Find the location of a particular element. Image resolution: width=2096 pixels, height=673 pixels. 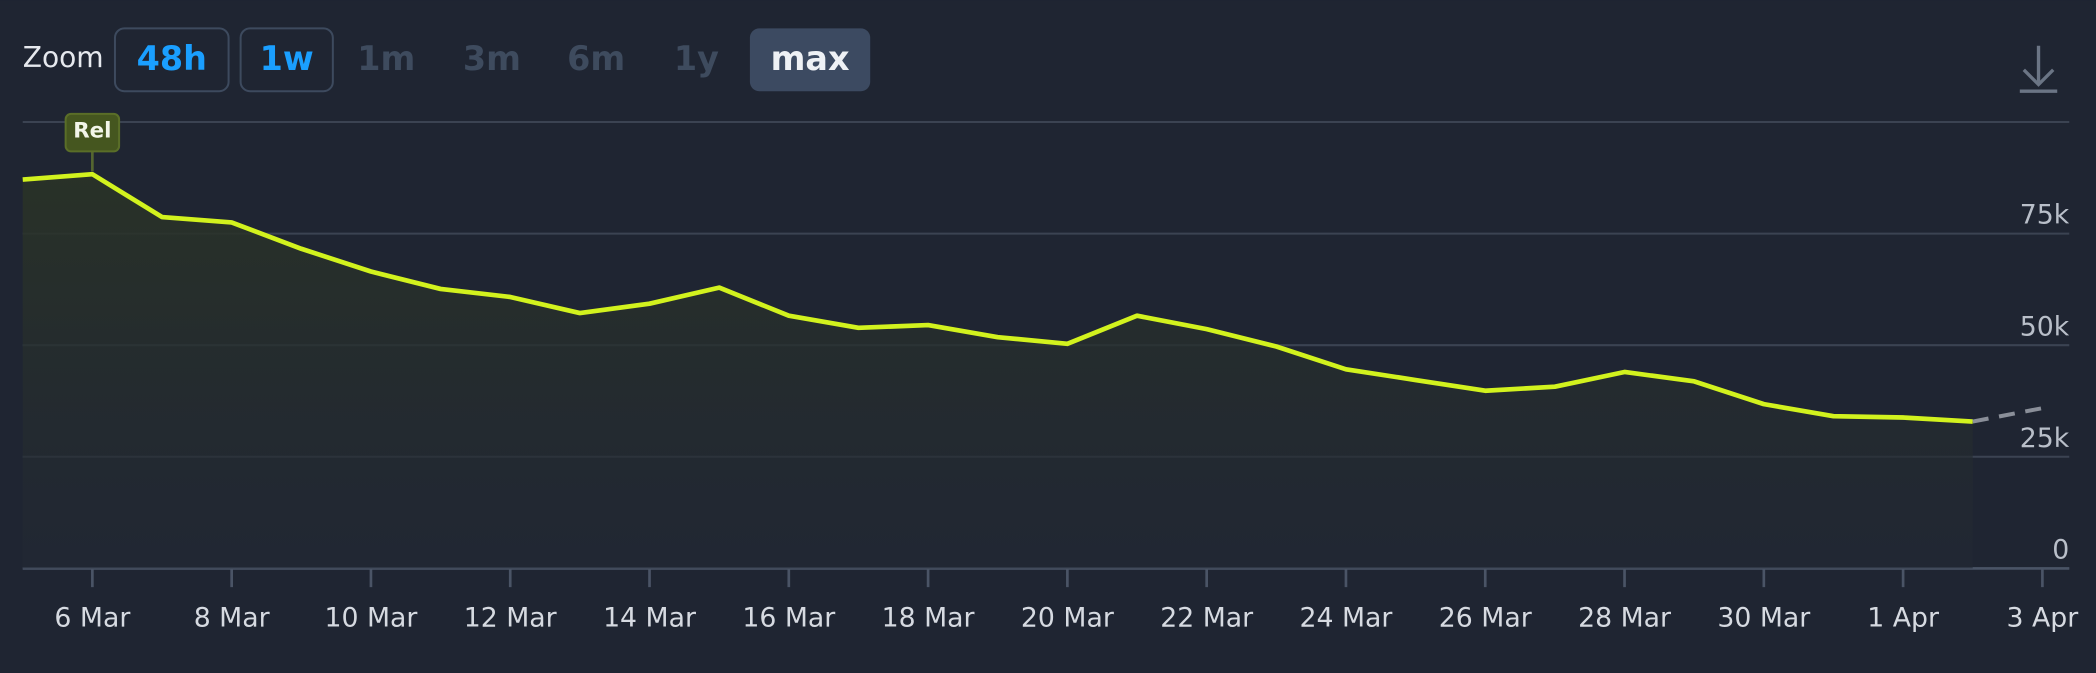

zoom-button: 6m is located at coordinates (596, 58).